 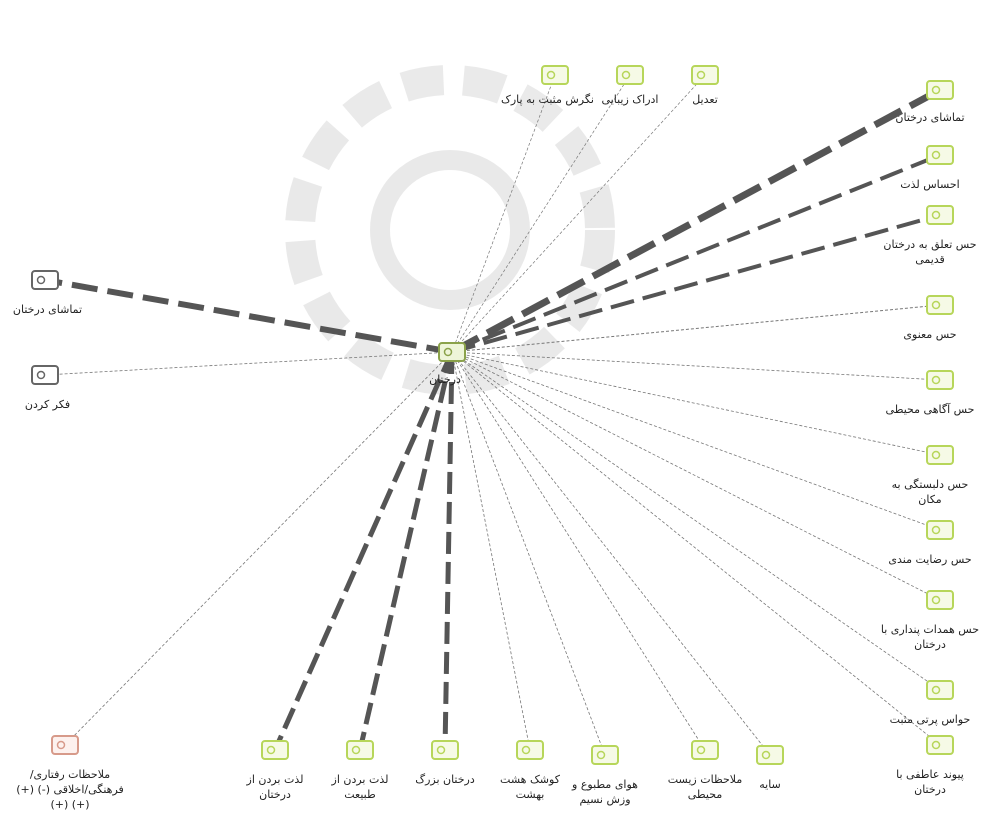 What do you see at coordinates (445, 379) in the screenshot?
I see `center-label: درختان` at bounding box center [445, 379].